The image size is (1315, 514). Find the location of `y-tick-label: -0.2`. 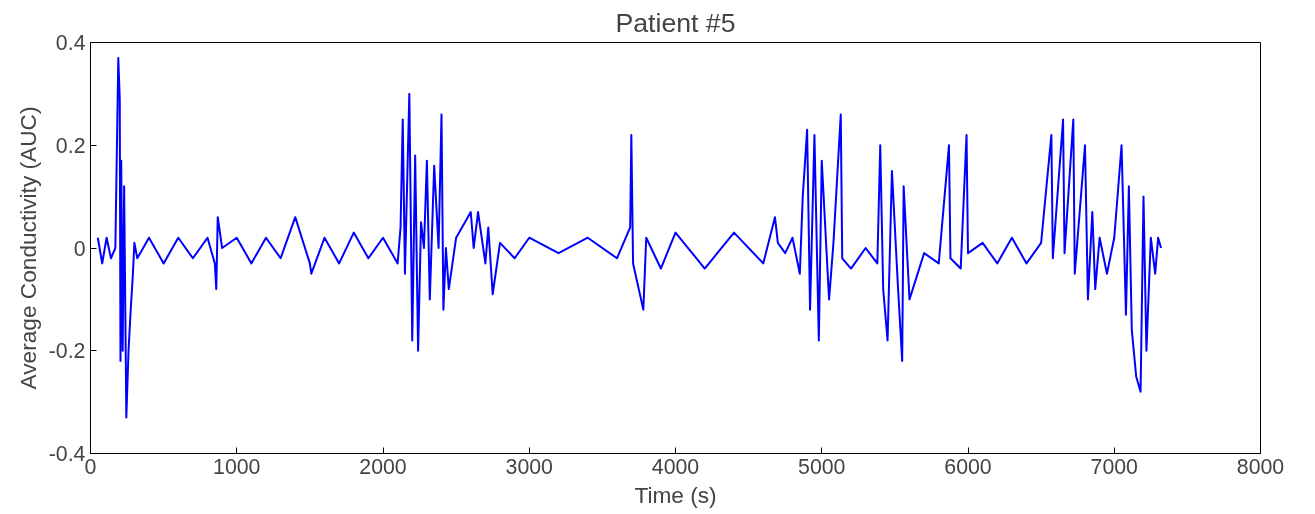

y-tick-label: -0.2 is located at coordinates (67, 351).